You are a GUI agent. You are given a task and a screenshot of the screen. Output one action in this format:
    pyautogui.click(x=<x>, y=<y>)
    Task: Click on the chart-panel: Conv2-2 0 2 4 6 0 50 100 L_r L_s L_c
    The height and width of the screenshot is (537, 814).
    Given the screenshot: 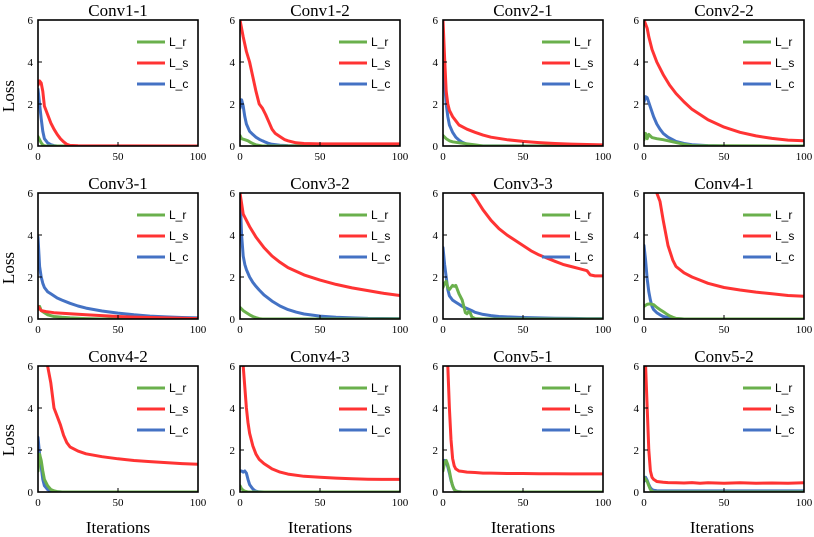 What is the action you would take?
    pyautogui.click(x=723, y=82)
    